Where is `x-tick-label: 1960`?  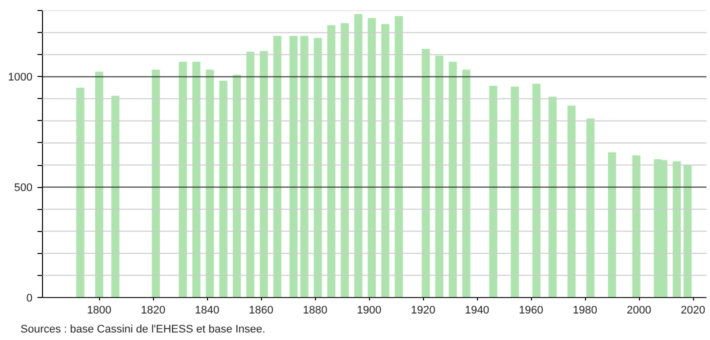 x-tick-label: 1960 is located at coordinates (531, 310).